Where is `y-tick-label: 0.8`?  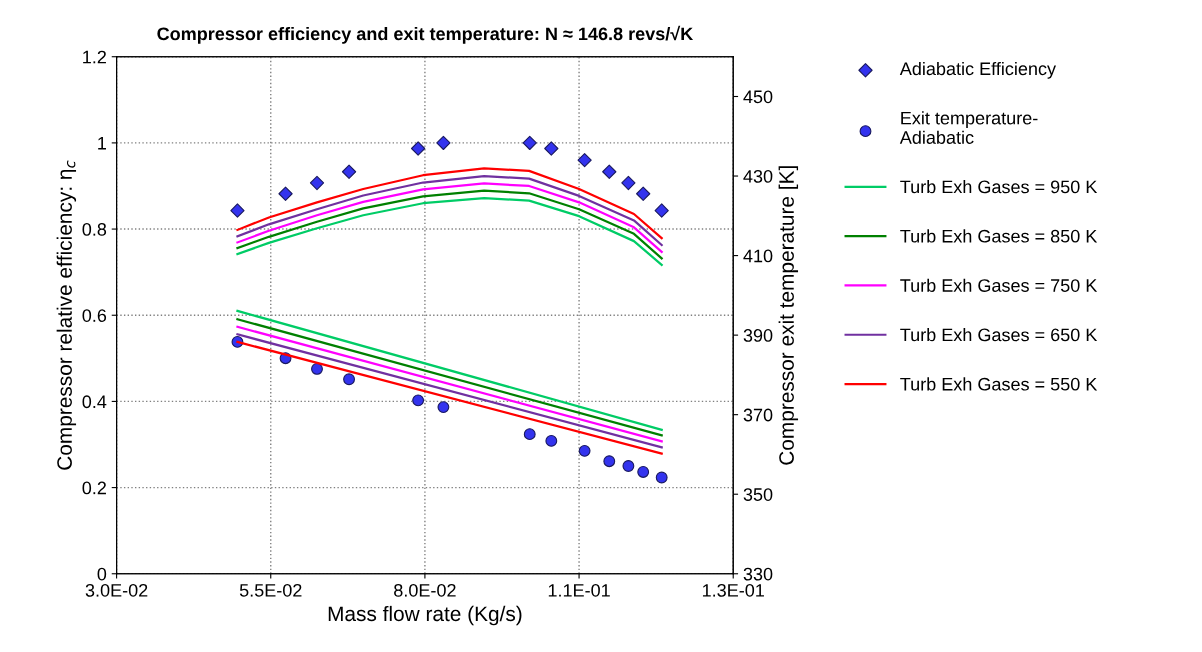
y-tick-label: 0.8 is located at coordinates (94, 229).